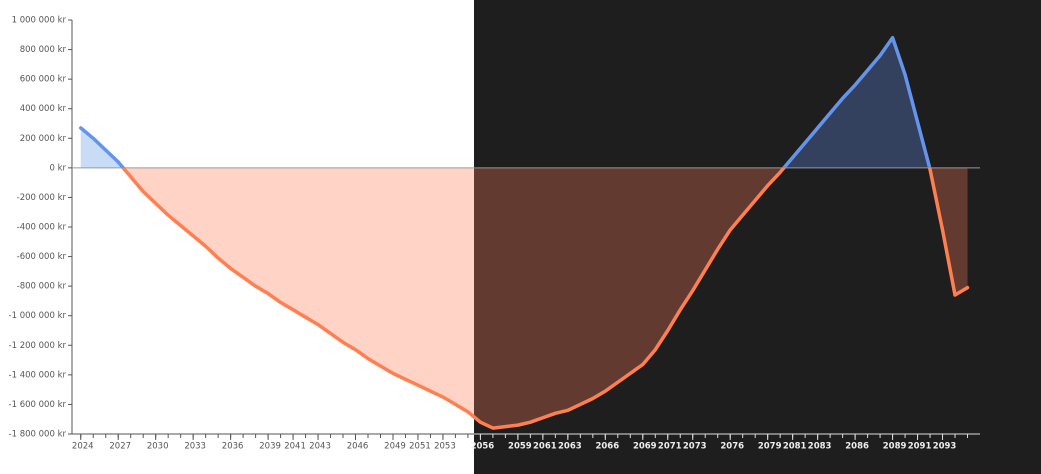  What do you see at coordinates (945, 447) in the screenshot?
I see `x-tick-label: 2093` at bounding box center [945, 447].